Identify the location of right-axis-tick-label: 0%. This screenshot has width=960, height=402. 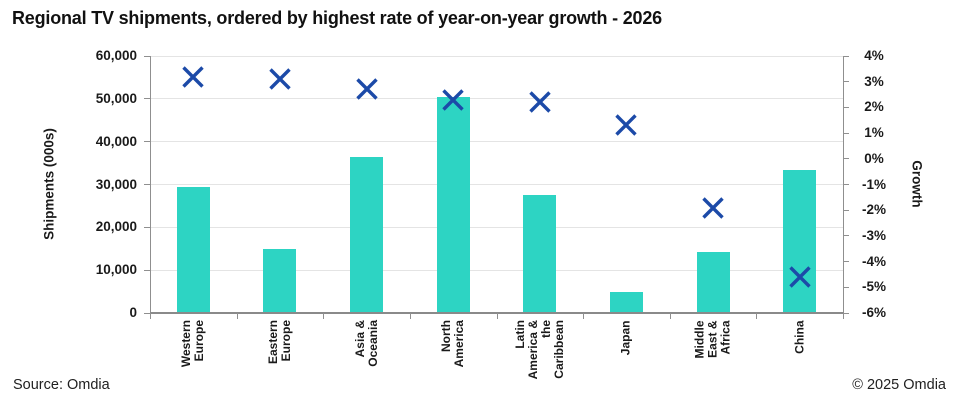
(874, 158).